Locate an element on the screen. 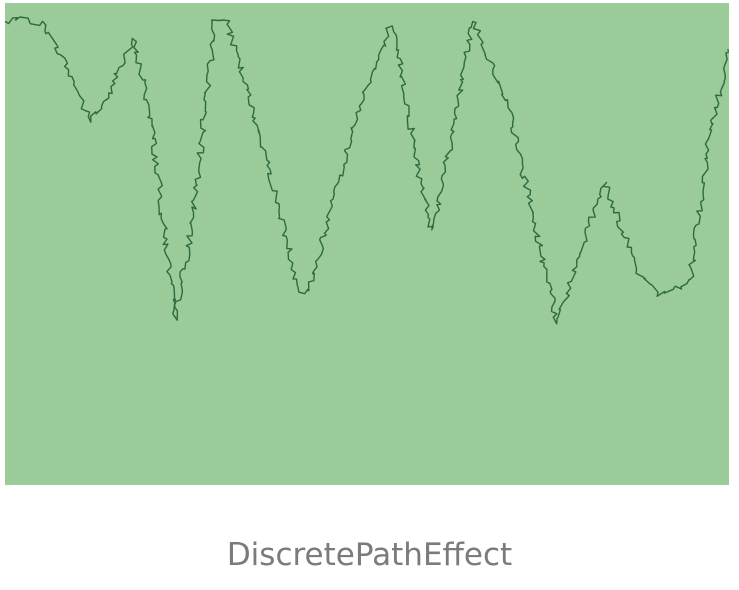 Image resolution: width=739 pixels, height=590 pixels. effect-caption: DiscretePathEffect is located at coordinates (369, 555).